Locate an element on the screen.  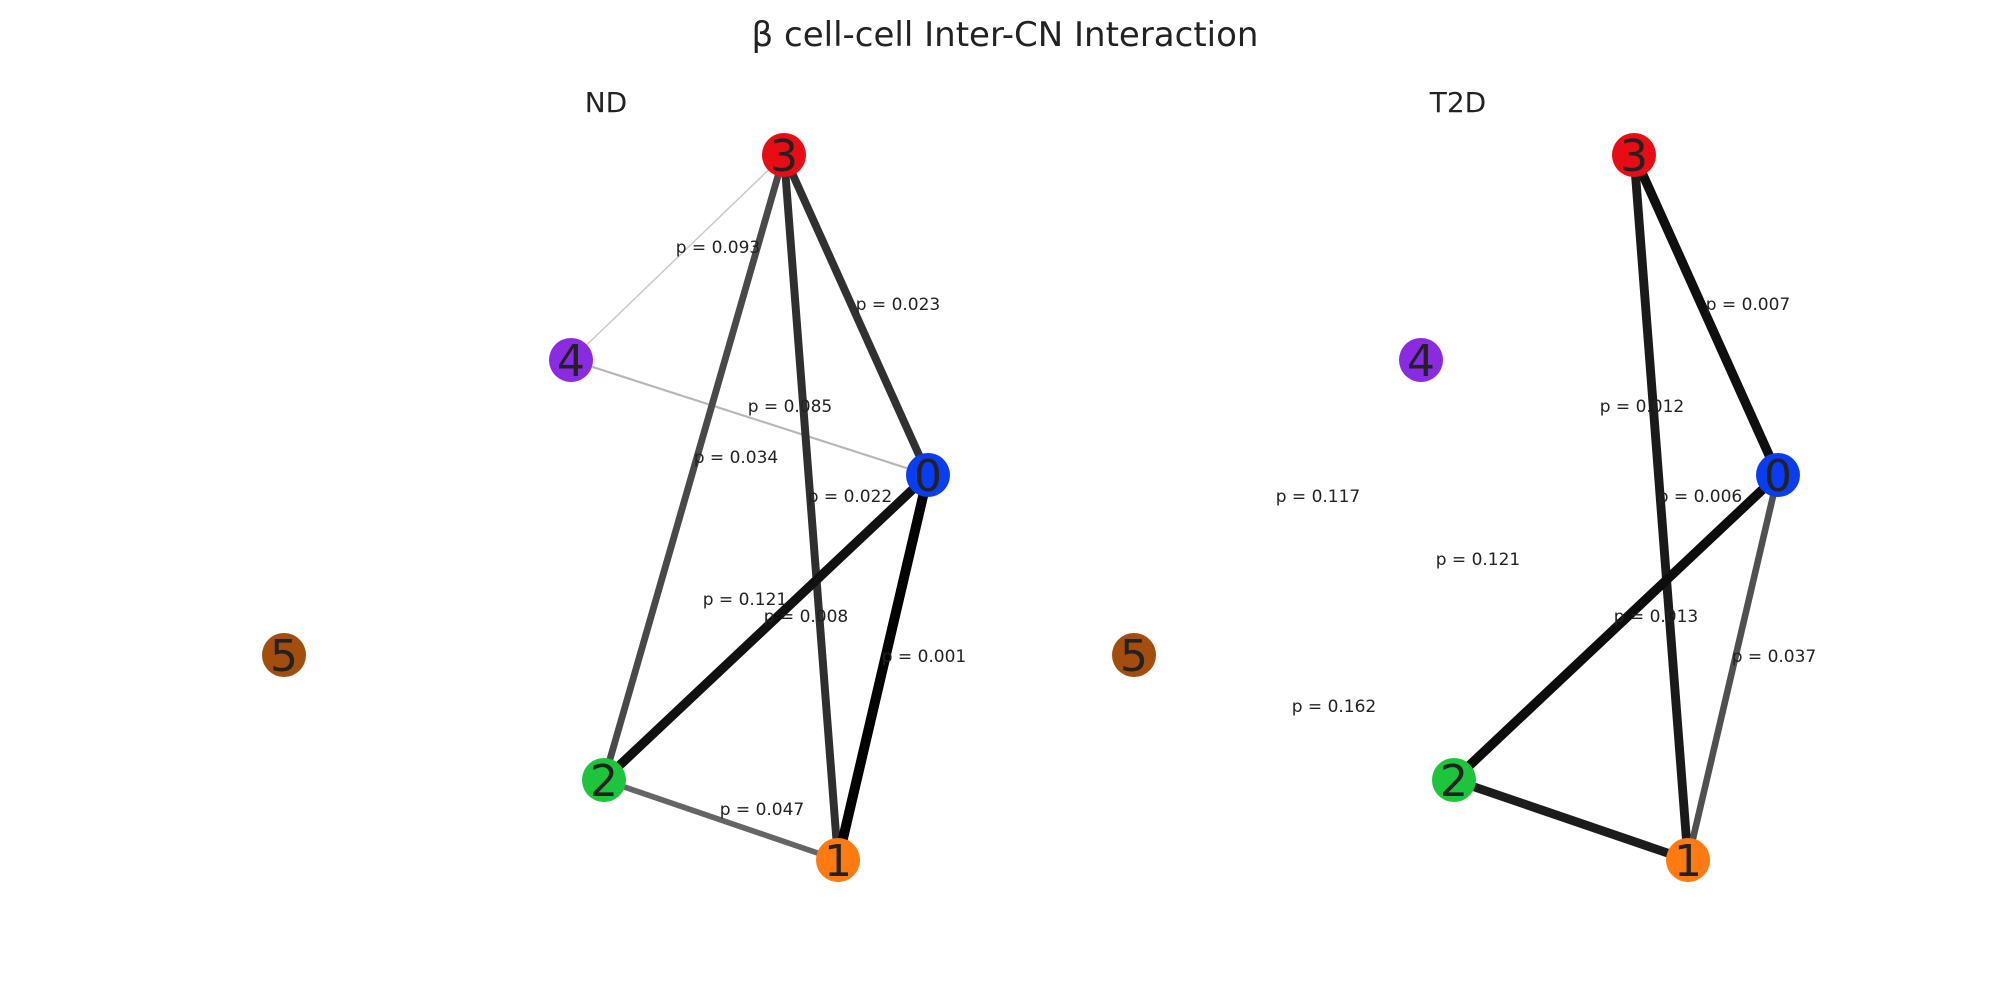
node-label-nd-5: 5 is located at coordinates (284, 656).